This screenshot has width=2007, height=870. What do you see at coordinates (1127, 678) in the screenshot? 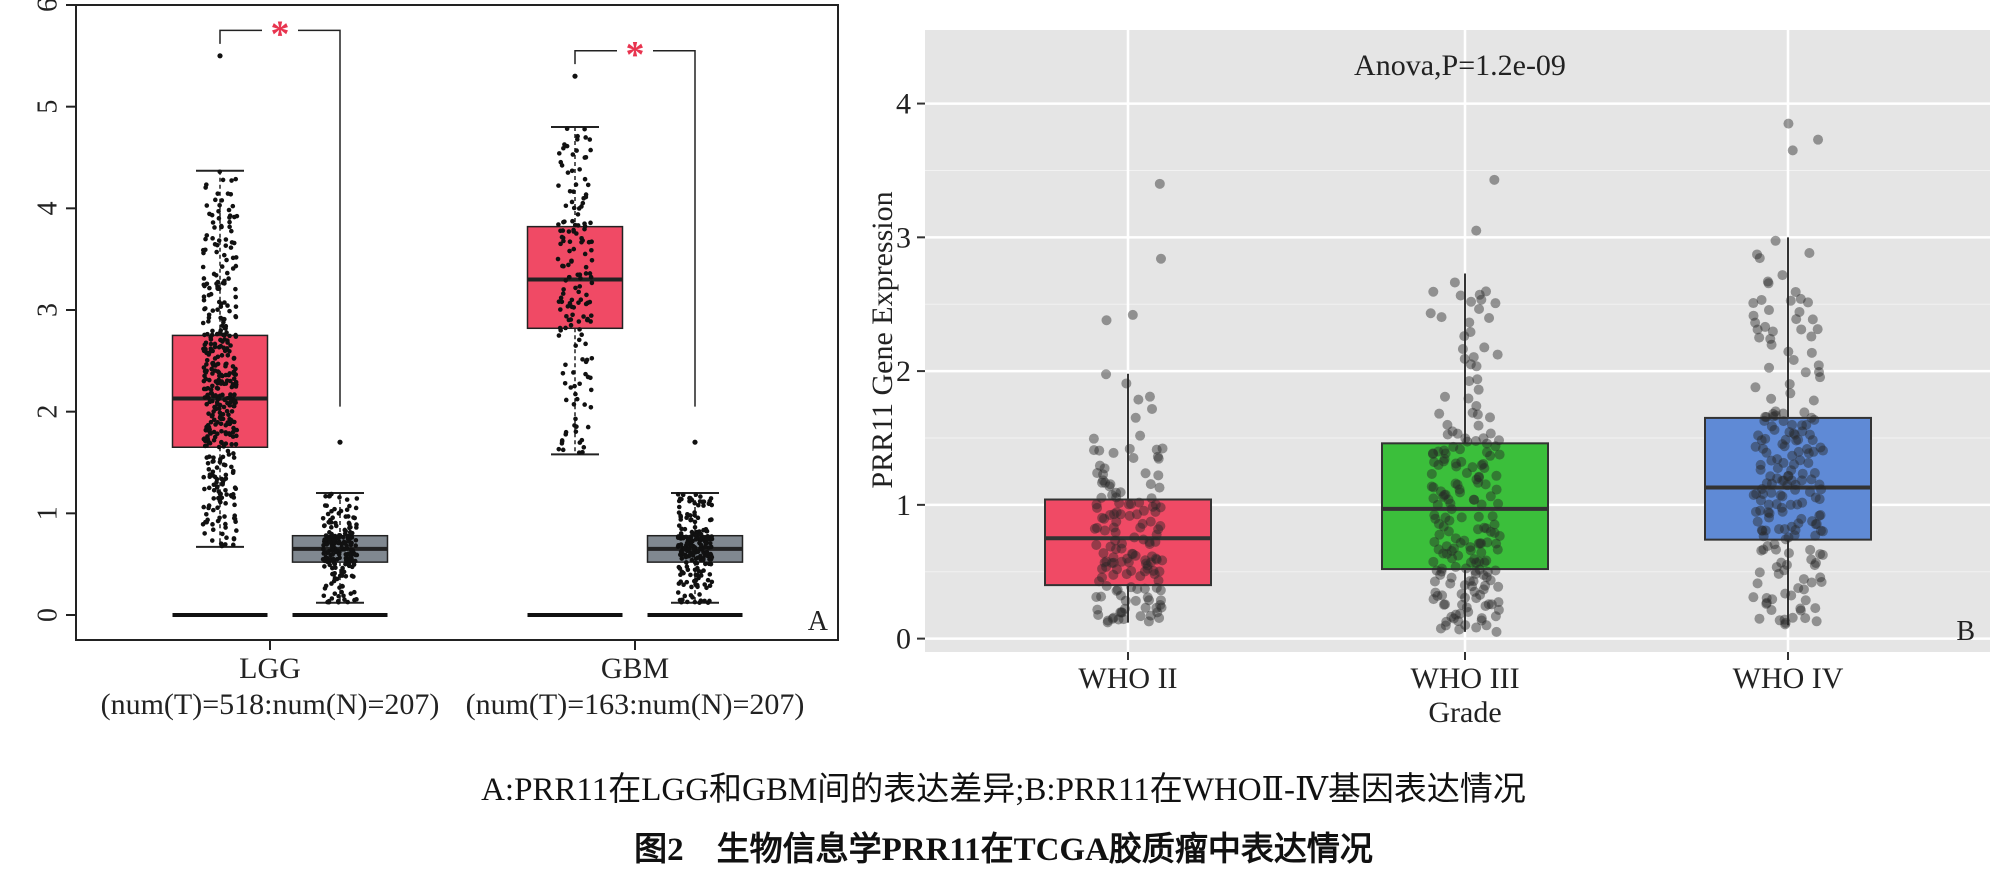
I see `category-label: WHO II` at bounding box center [1127, 678].